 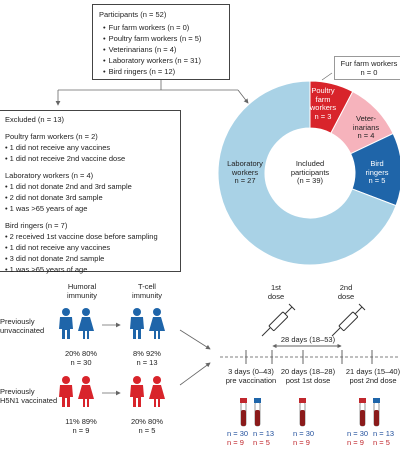 I want to click on prev-unvaccinated-label: Previously unvaccinated, so click(x=22, y=326).